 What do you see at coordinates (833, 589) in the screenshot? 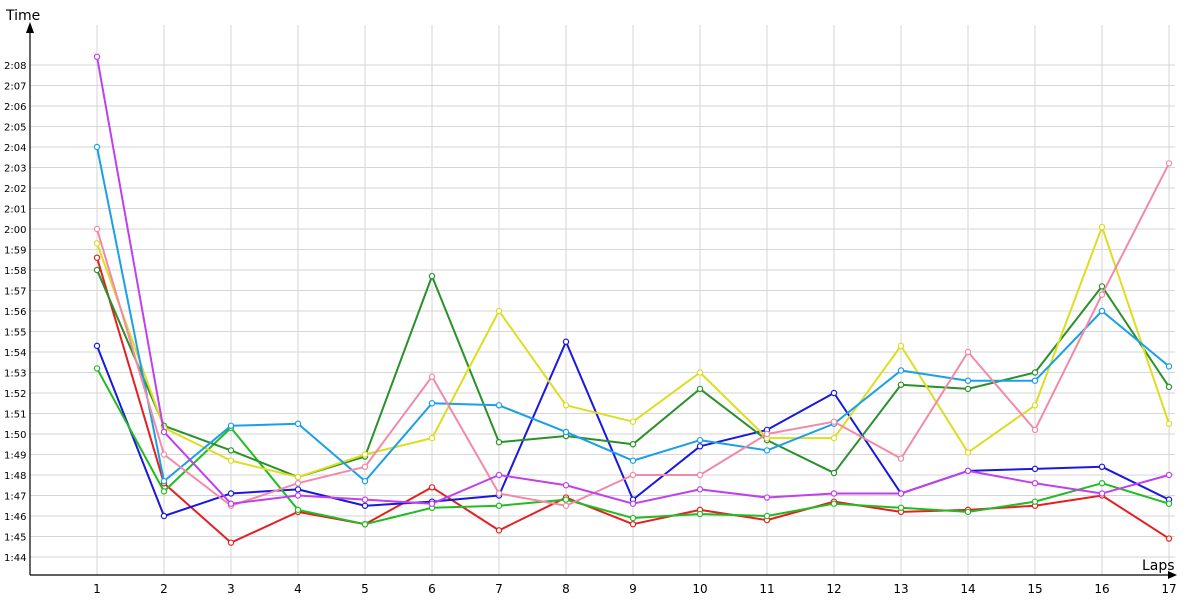
I see `x-tick-label: 12` at bounding box center [833, 589].